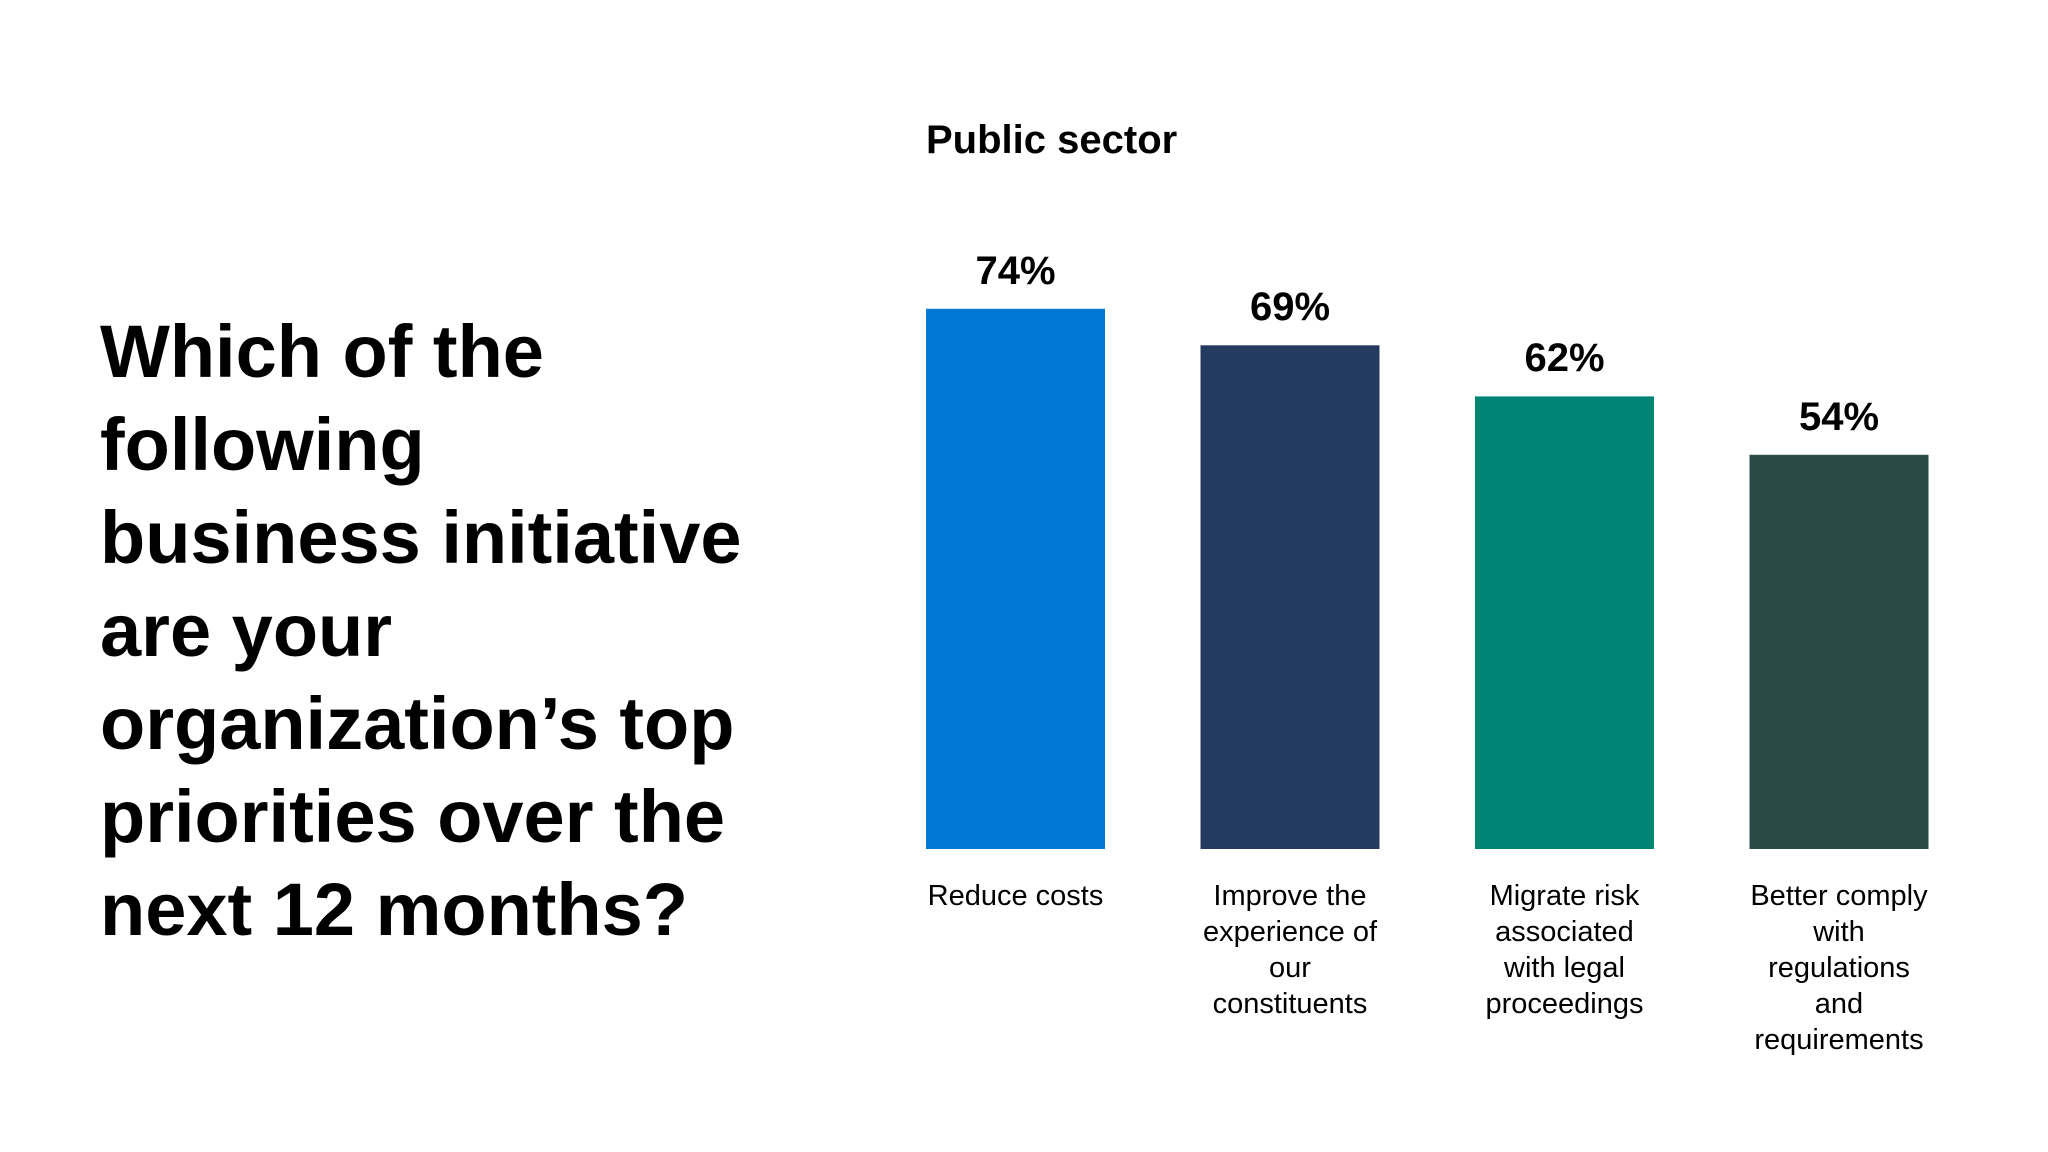 The image size is (2048, 1152). What do you see at coordinates (1564, 358) in the screenshot?
I see `value-label: 62%` at bounding box center [1564, 358].